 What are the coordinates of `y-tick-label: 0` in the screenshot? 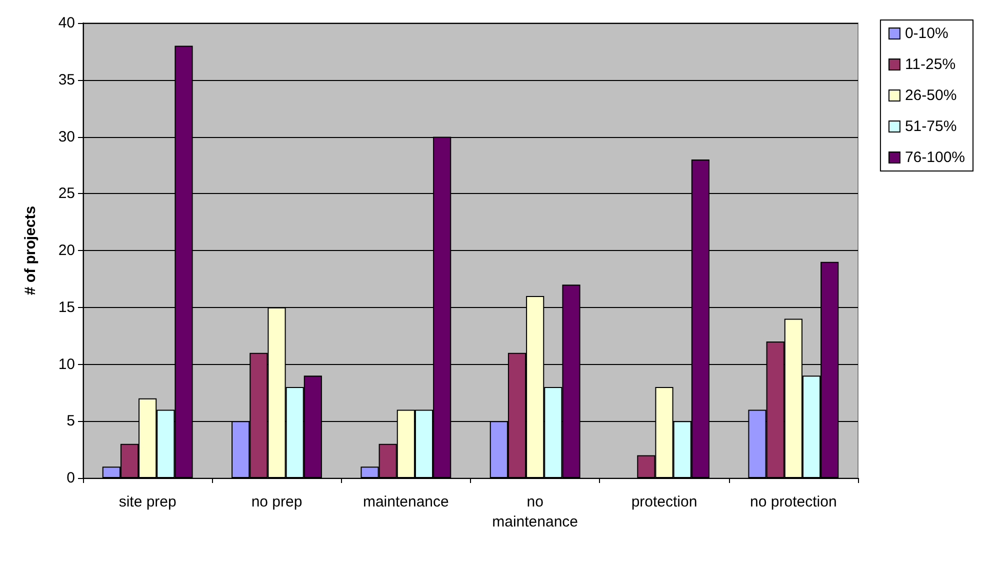 It's located at (70, 478).